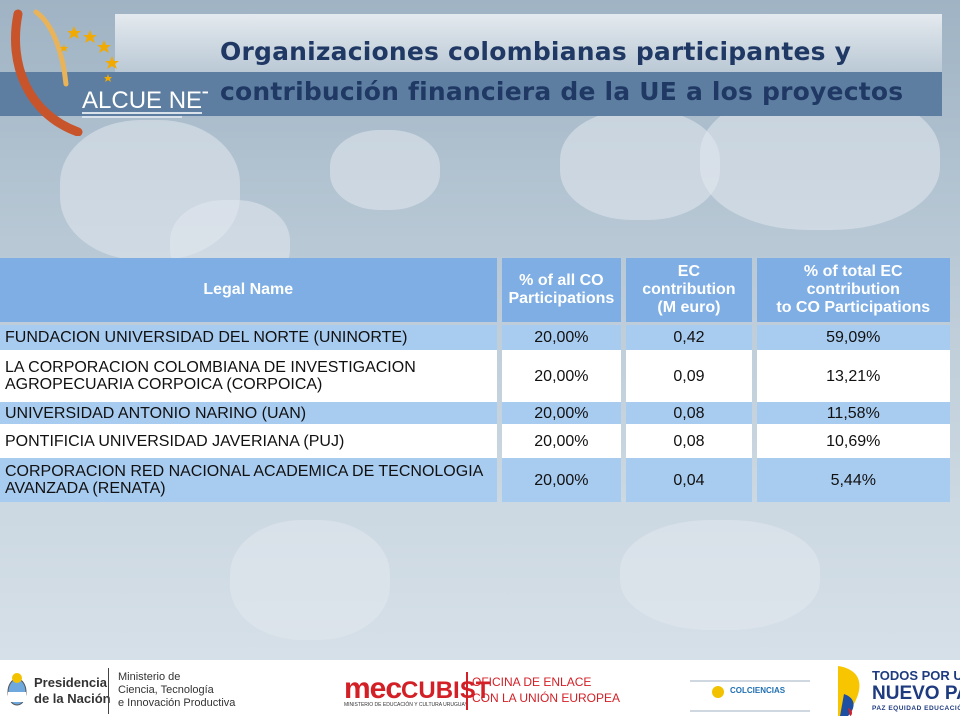 The image size is (960, 723). I want to click on ec-contribution-cell: 0,09, so click(689, 376).